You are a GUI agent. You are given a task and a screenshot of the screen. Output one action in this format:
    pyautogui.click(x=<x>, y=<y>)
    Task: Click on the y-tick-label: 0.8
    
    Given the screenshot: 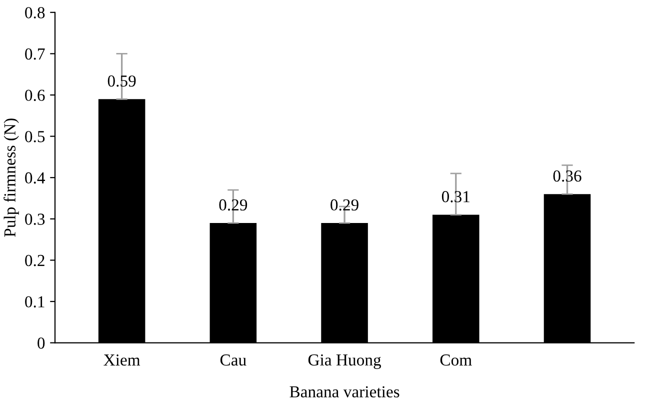 What is the action you would take?
    pyautogui.click(x=35, y=12)
    